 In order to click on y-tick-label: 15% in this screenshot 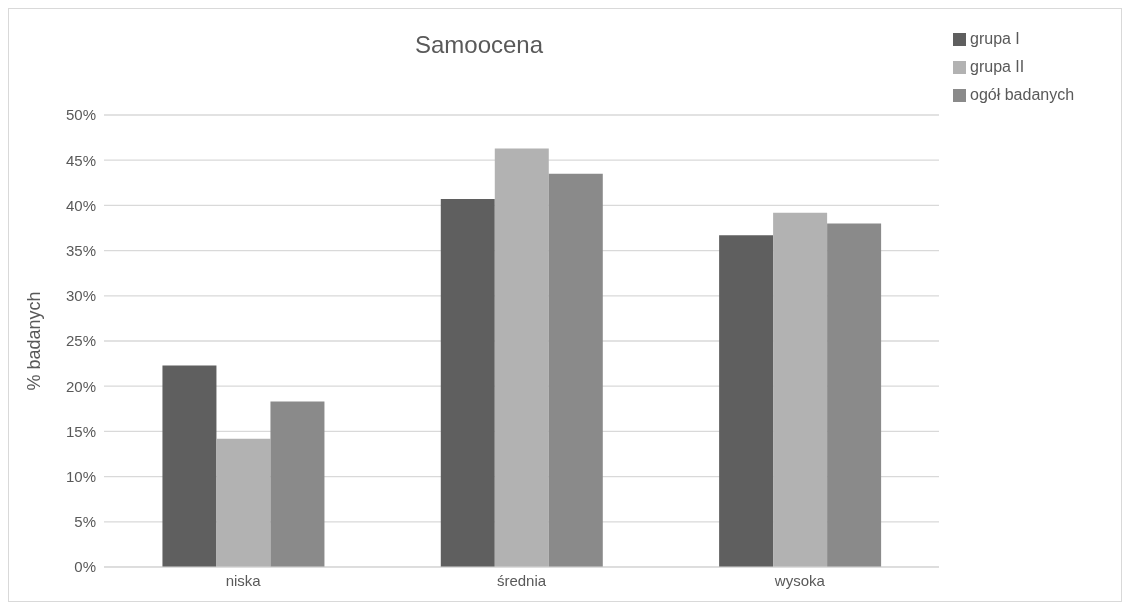, I will do `click(80, 431)`.